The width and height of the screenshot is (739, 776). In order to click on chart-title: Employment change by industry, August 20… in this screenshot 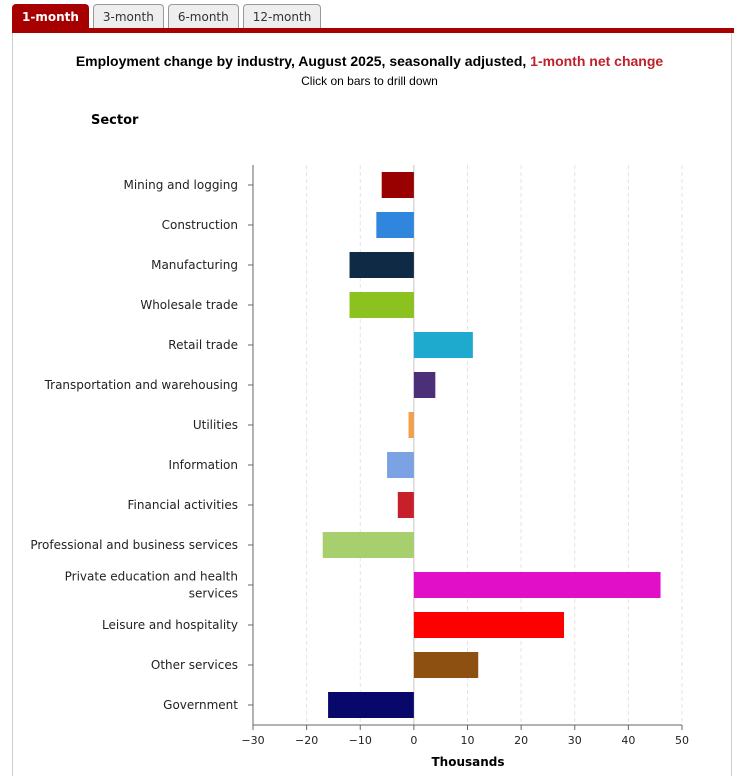, I will do `click(369, 61)`.